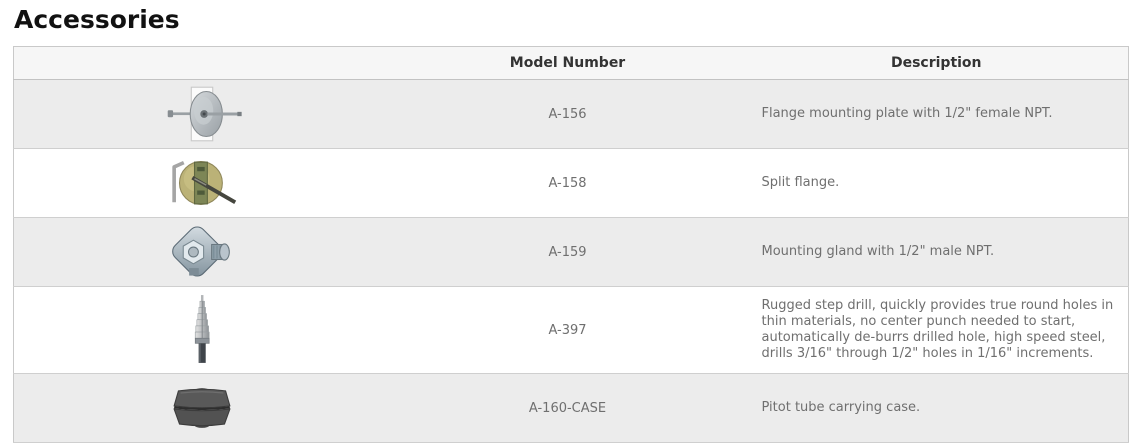 This screenshot has height=443, width=1141. I want to click on model-number: A-397, so click(567, 330).